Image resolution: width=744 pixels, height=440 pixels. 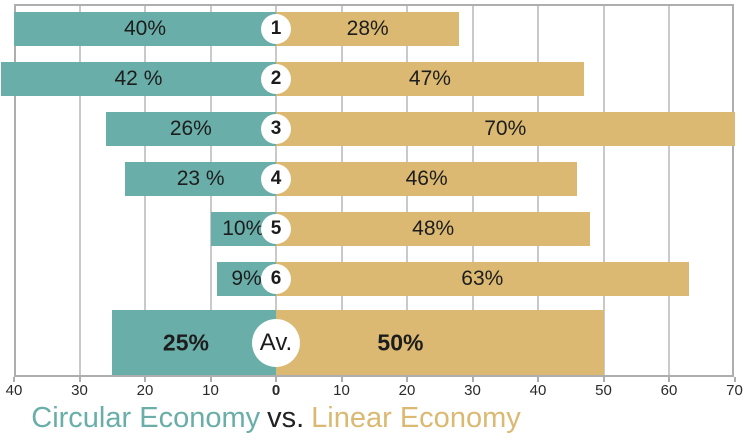 What do you see at coordinates (286, 418) in the screenshot?
I see `legend-vs: vs.` at bounding box center [286, 418].